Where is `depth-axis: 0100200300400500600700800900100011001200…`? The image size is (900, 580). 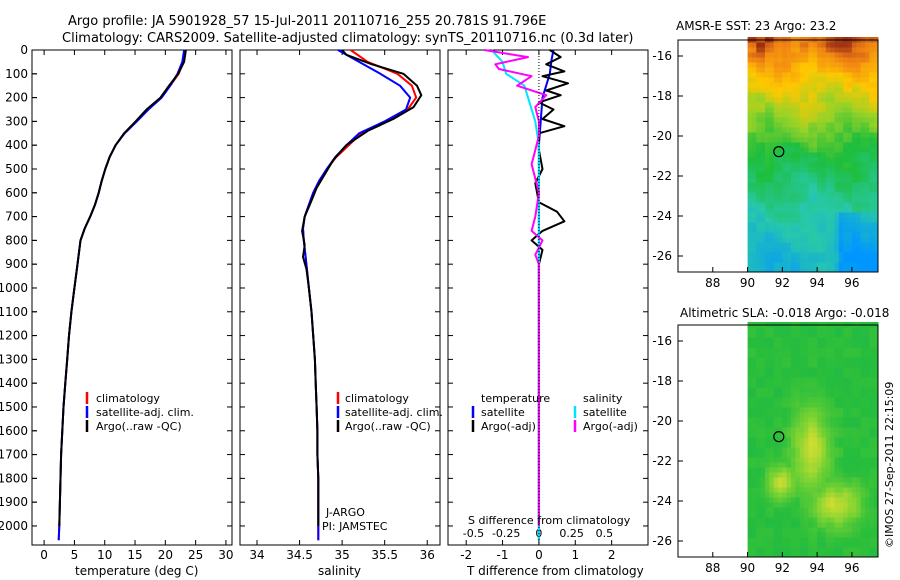
depth-axis: 0100200300400500600700800900100011001200… is located at coordinates (18, 288).